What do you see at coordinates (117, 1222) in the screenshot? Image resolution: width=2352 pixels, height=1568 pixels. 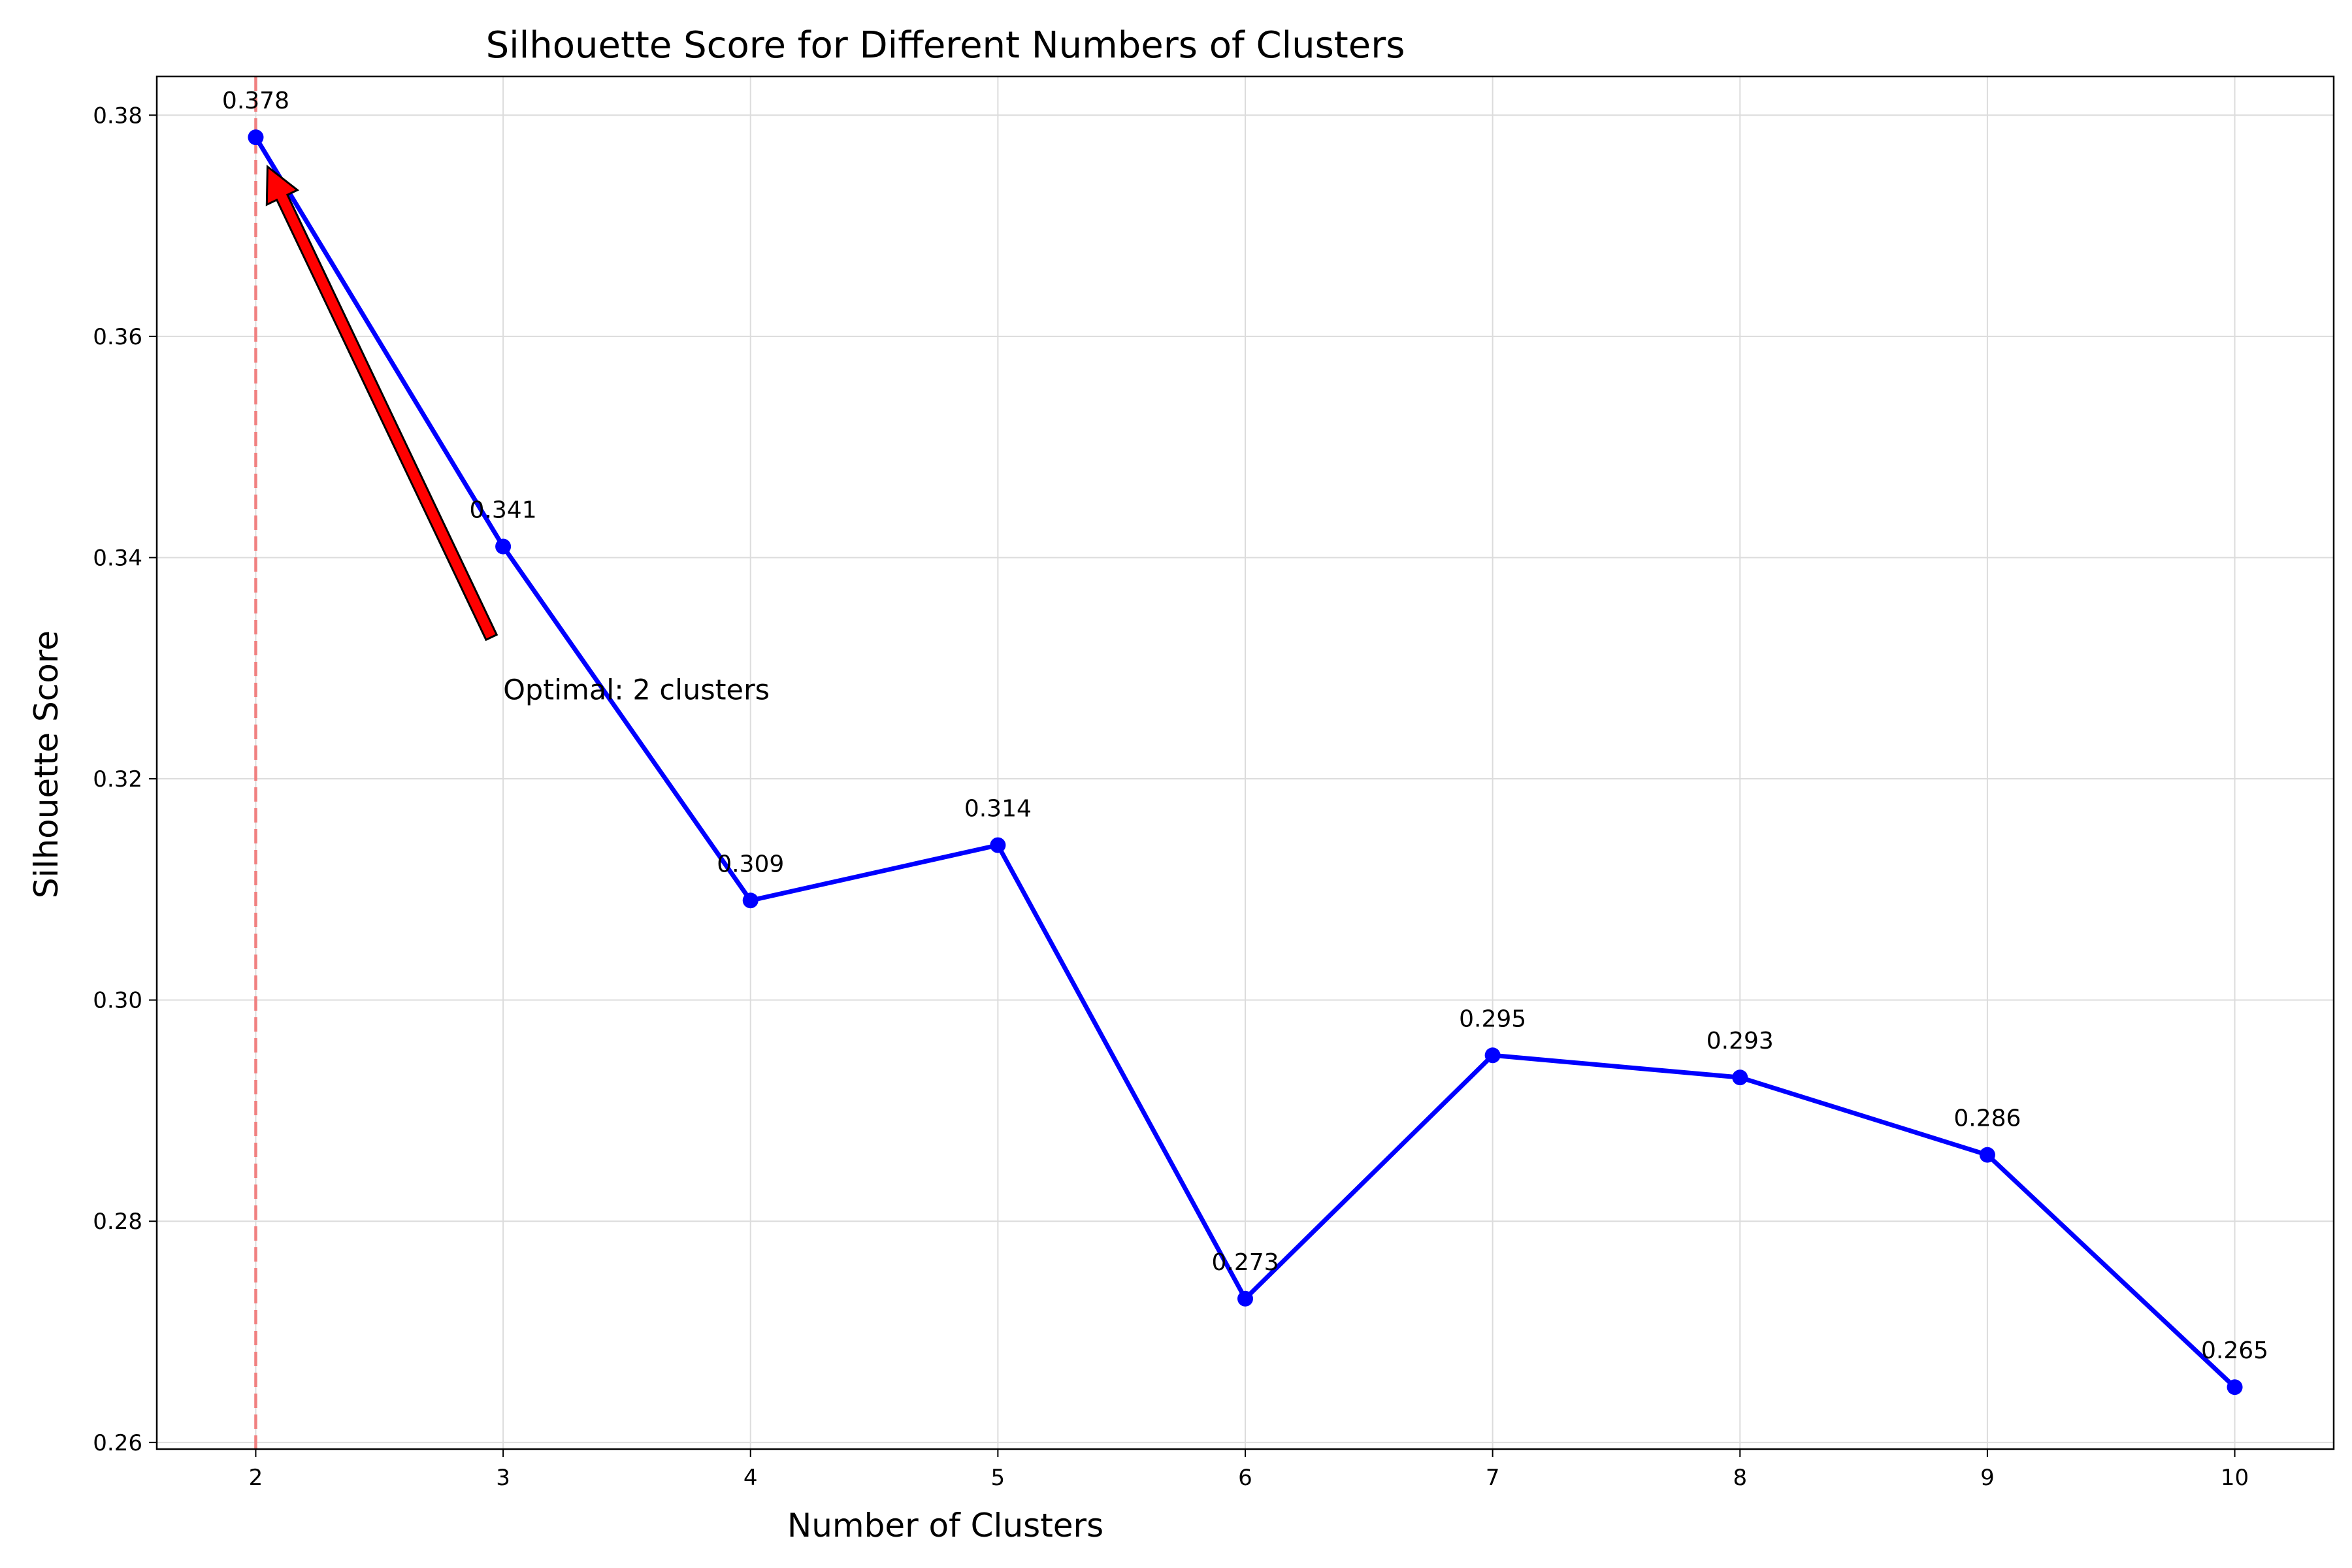 I see `y-tick-label: 0.28` at bounding box center [117, 1222].